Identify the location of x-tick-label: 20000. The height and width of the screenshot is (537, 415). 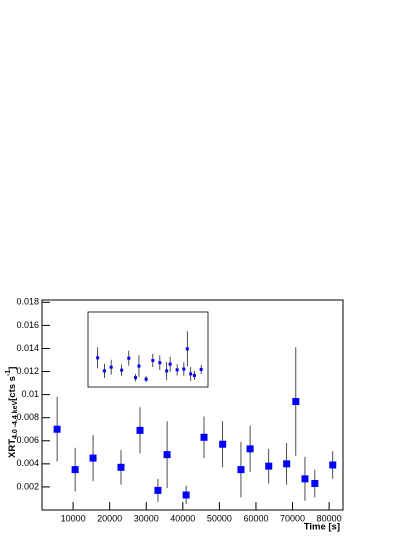
(109, 518).